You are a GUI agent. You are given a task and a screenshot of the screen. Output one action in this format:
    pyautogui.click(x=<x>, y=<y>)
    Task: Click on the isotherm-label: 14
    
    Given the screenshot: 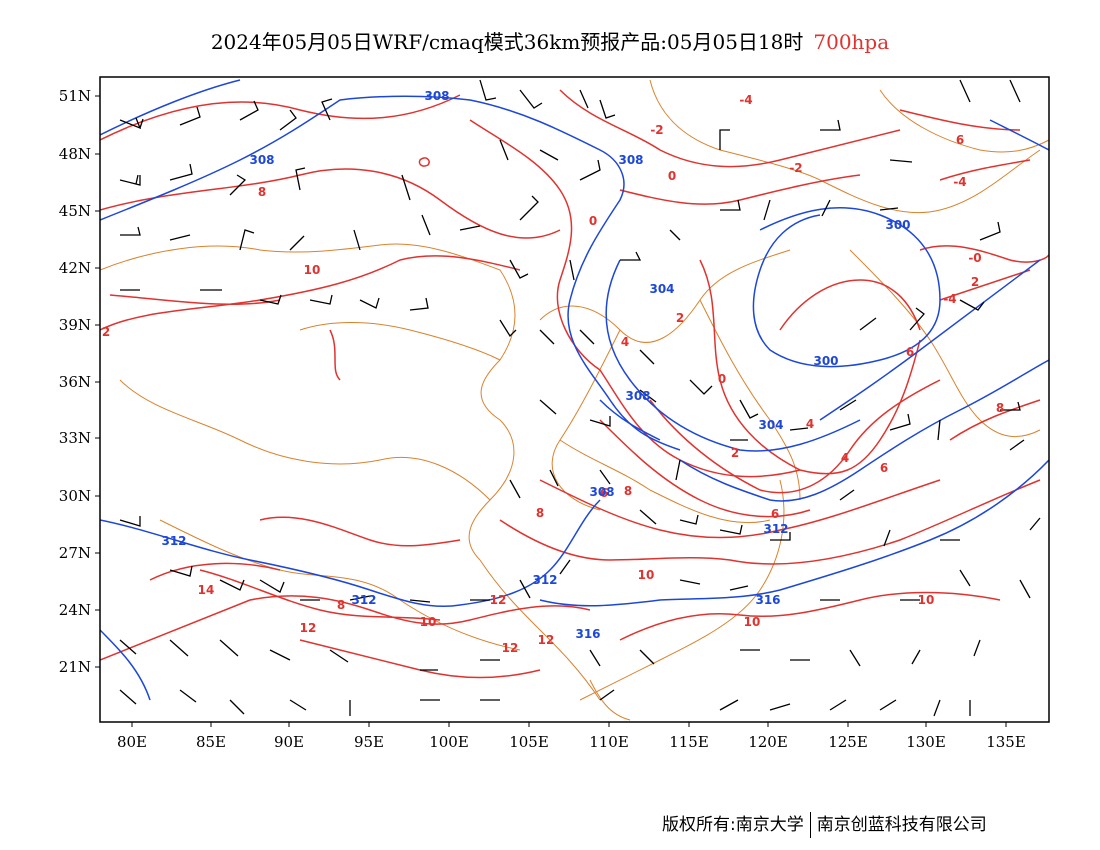 What is the action you would take?
    pyautogui.click(x=206, y=590)
    